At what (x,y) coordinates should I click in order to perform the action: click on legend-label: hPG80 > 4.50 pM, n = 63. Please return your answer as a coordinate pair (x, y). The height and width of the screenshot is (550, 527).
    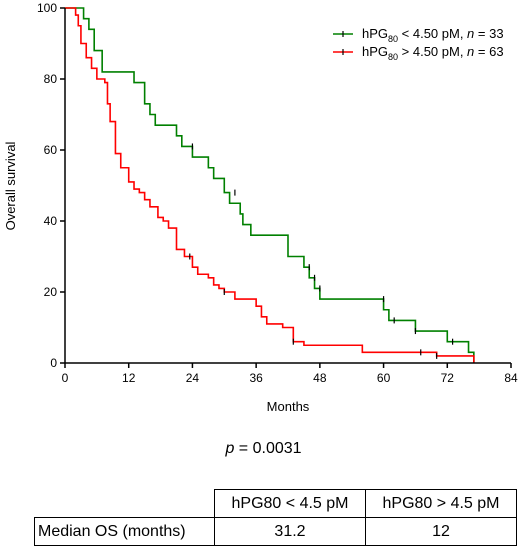
    Looking at the image, I should click on (433, 53).